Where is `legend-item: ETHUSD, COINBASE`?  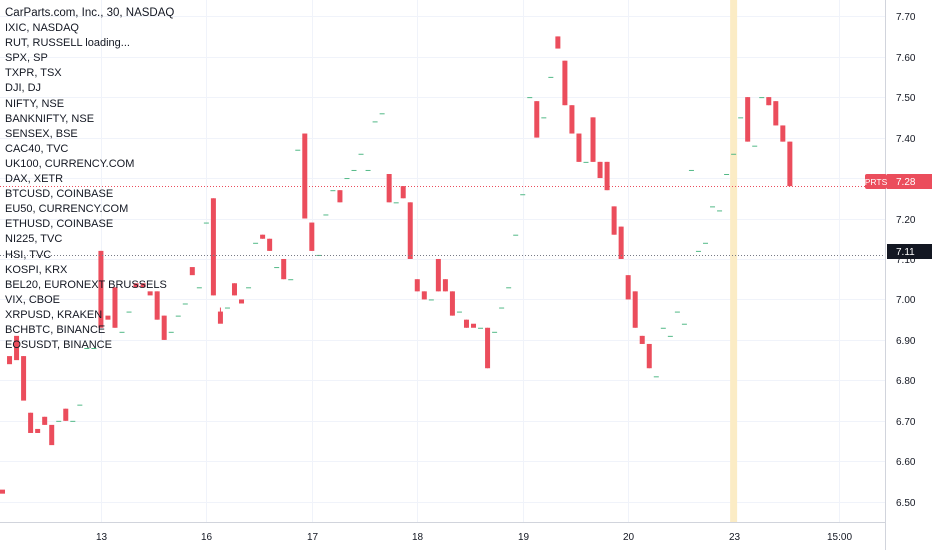 legend-item: ETHUSD, COINBASE is located at coordinates (59, 224).